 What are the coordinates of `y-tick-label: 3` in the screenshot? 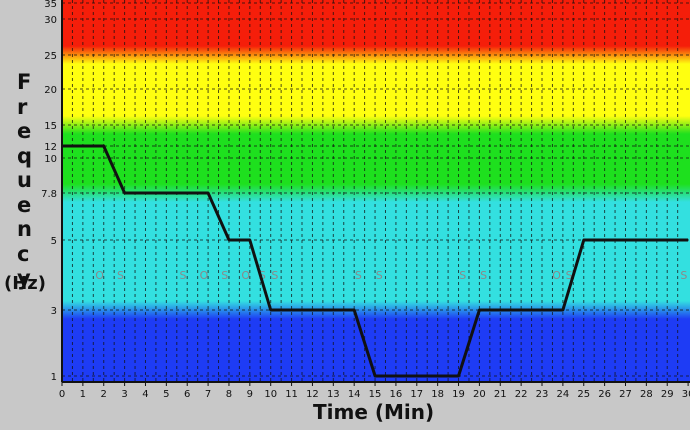 It's located at (54, 311).